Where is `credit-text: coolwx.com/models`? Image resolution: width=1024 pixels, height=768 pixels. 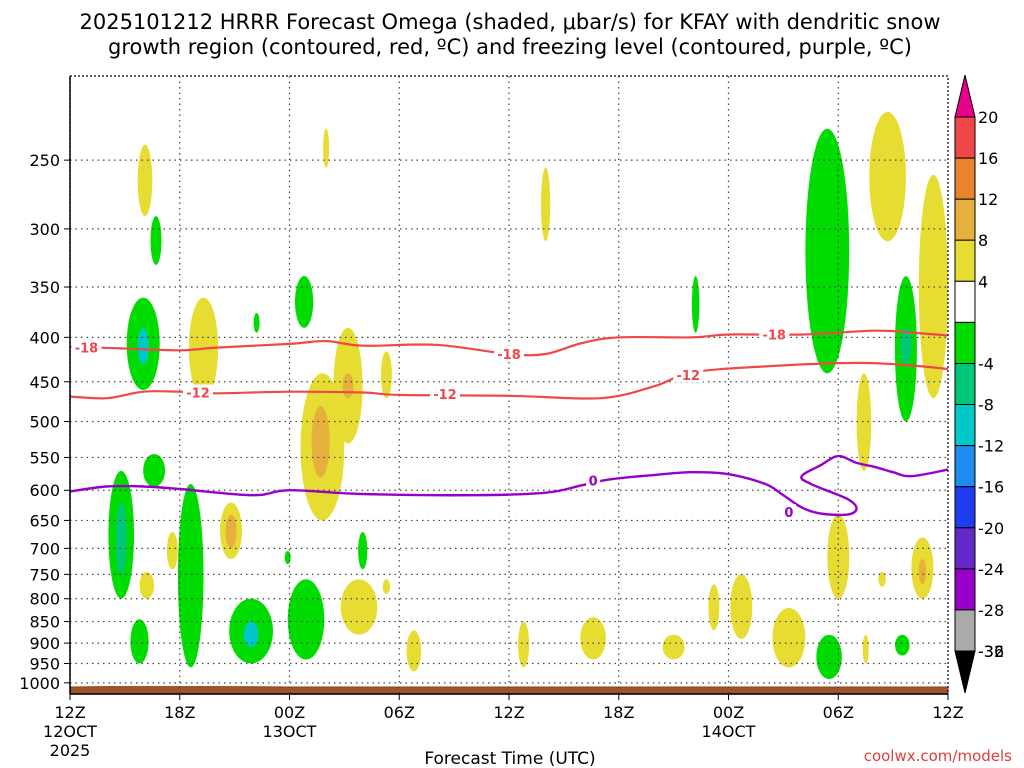
credit-text: coolwx.com/models is located at coordinates (938, 756).